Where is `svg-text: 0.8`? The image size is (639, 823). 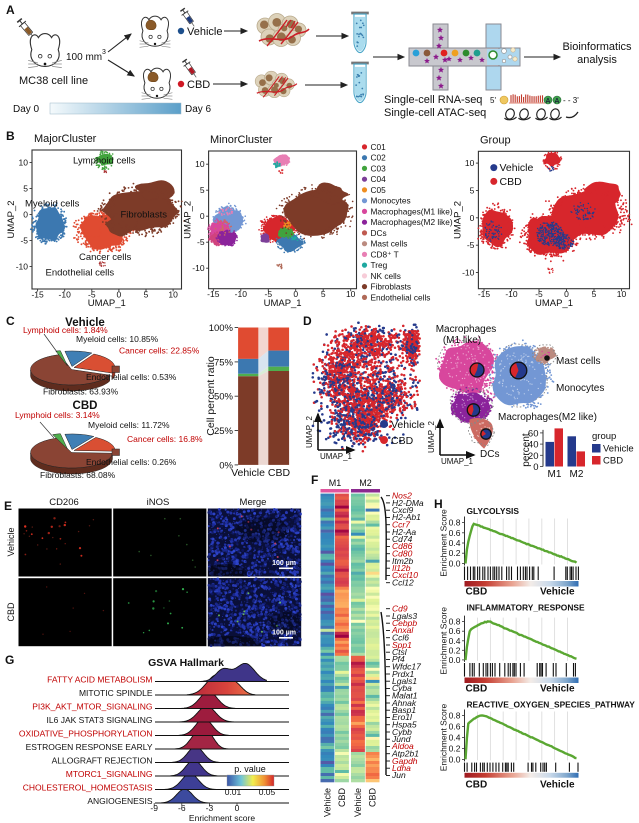
svg-text: 0.8 is located at coordinates (455, 523).